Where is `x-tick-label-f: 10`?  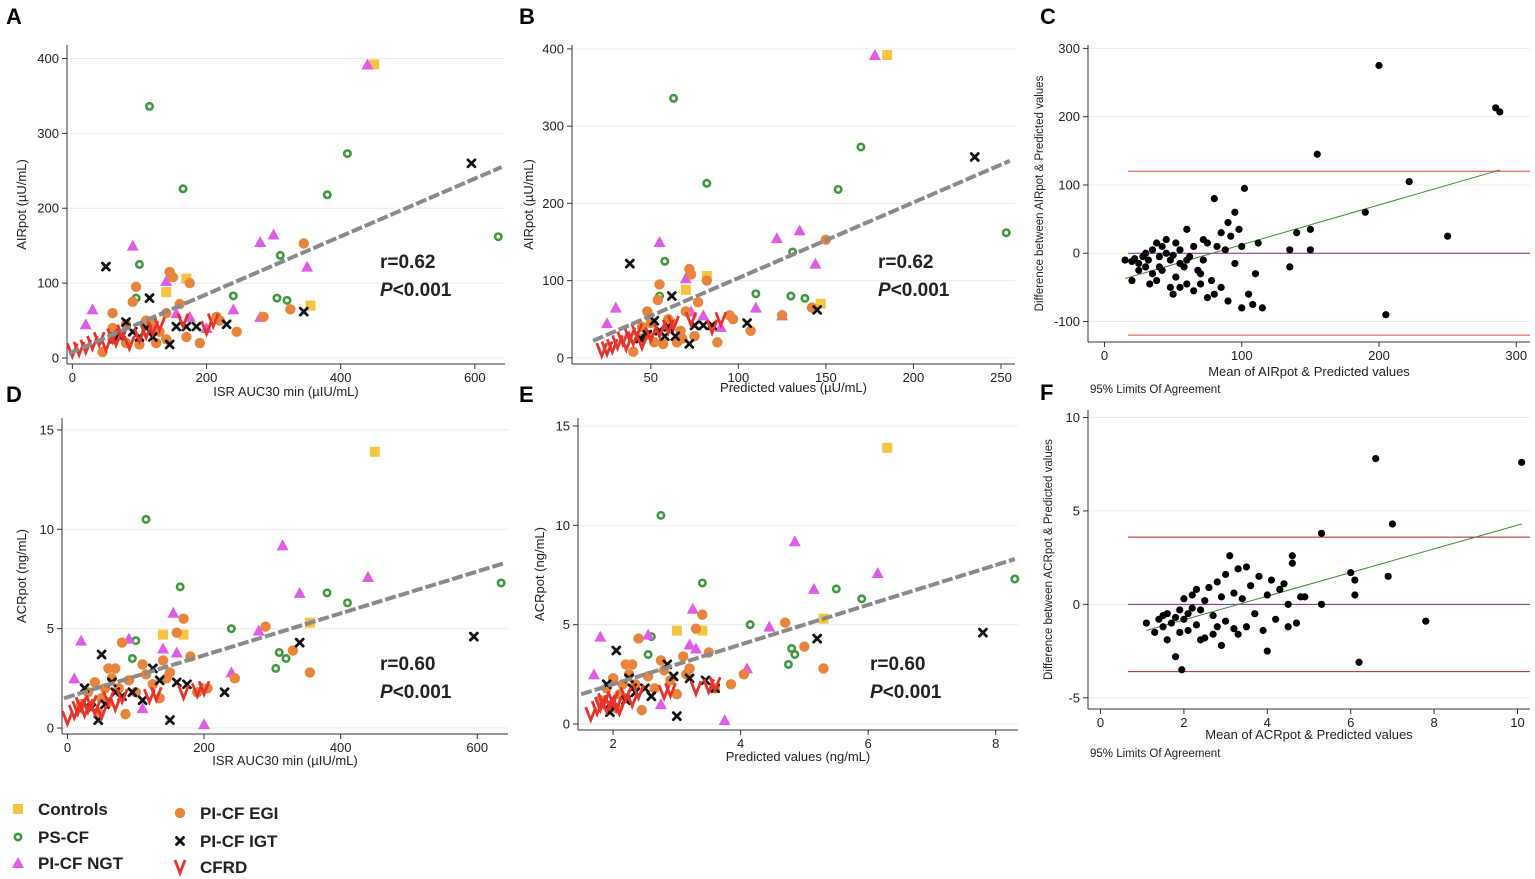
x-tick-label-f: 10 is located at coordinates (1517, 722).